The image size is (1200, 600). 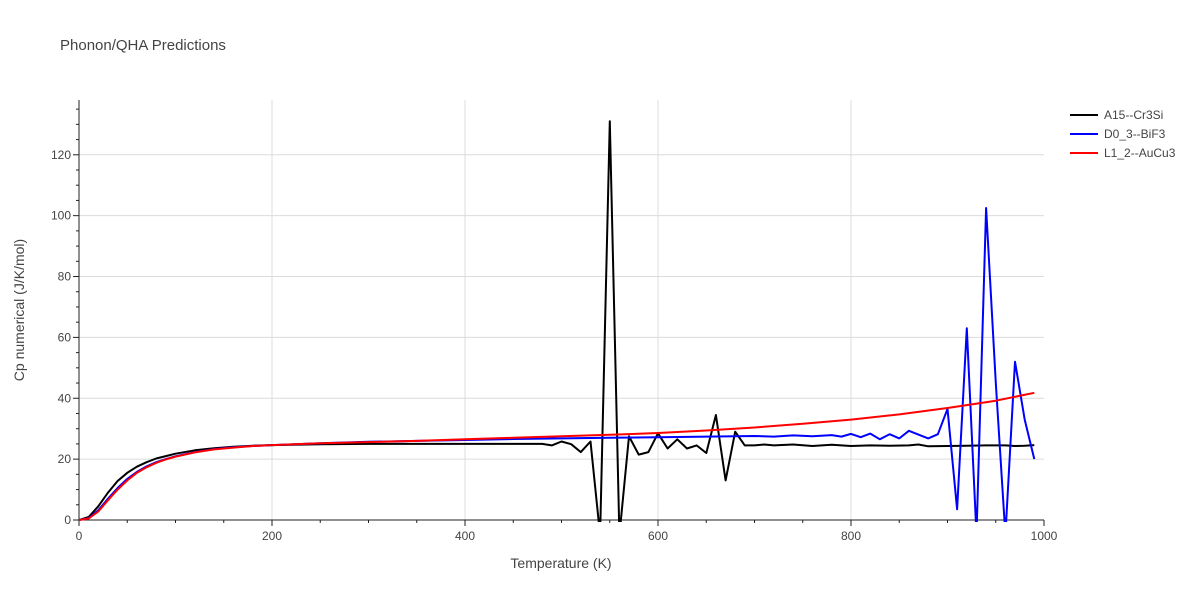 I want to click on legend-label: D0_3--BiF3, so click(x=1135, y=134).